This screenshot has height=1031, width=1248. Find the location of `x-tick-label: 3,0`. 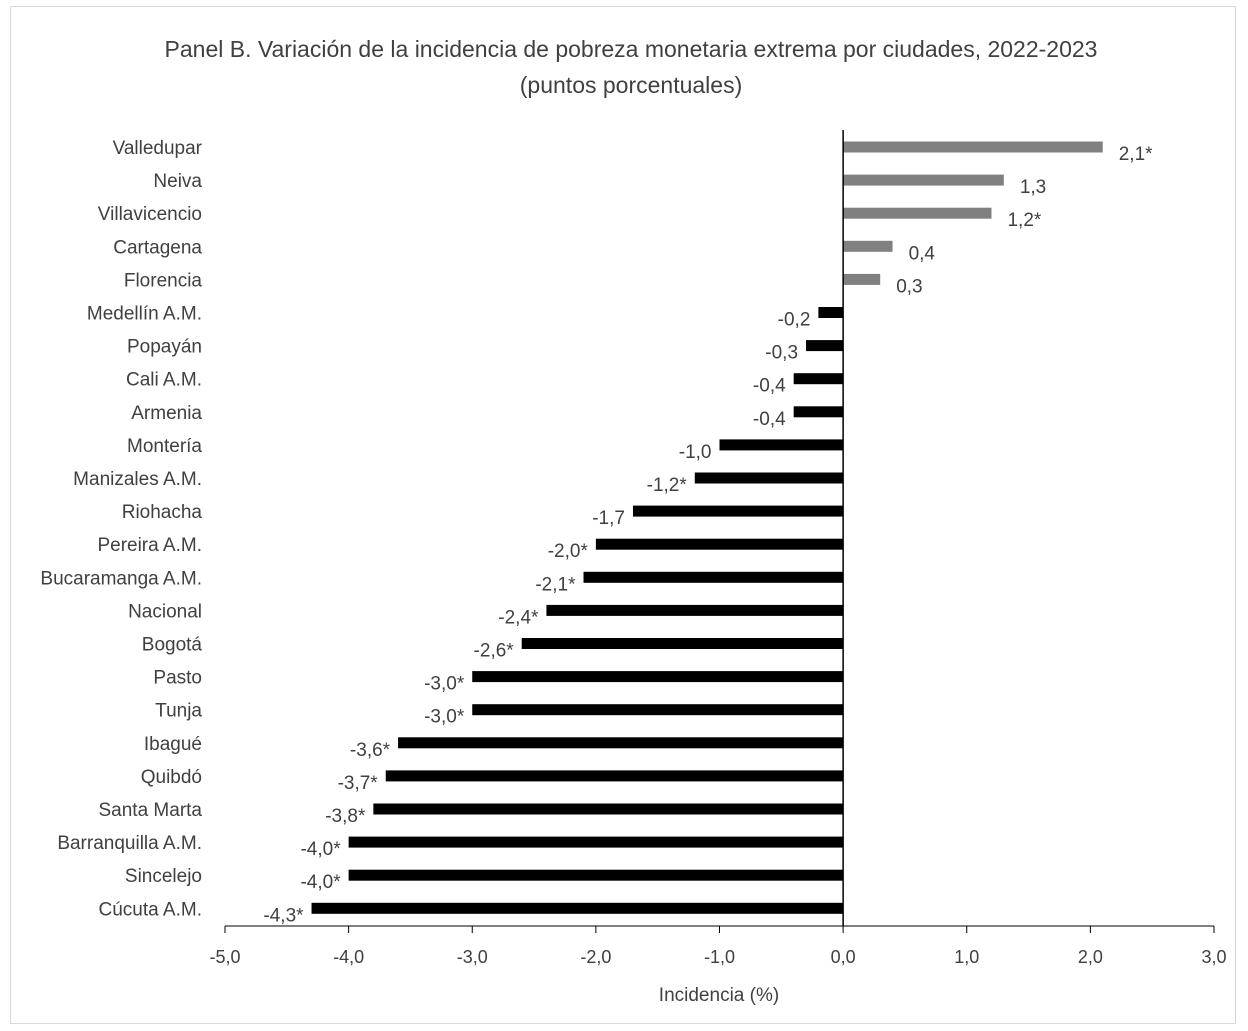

x-tick-label: 3,0 is located at coordinates (1213, 957).